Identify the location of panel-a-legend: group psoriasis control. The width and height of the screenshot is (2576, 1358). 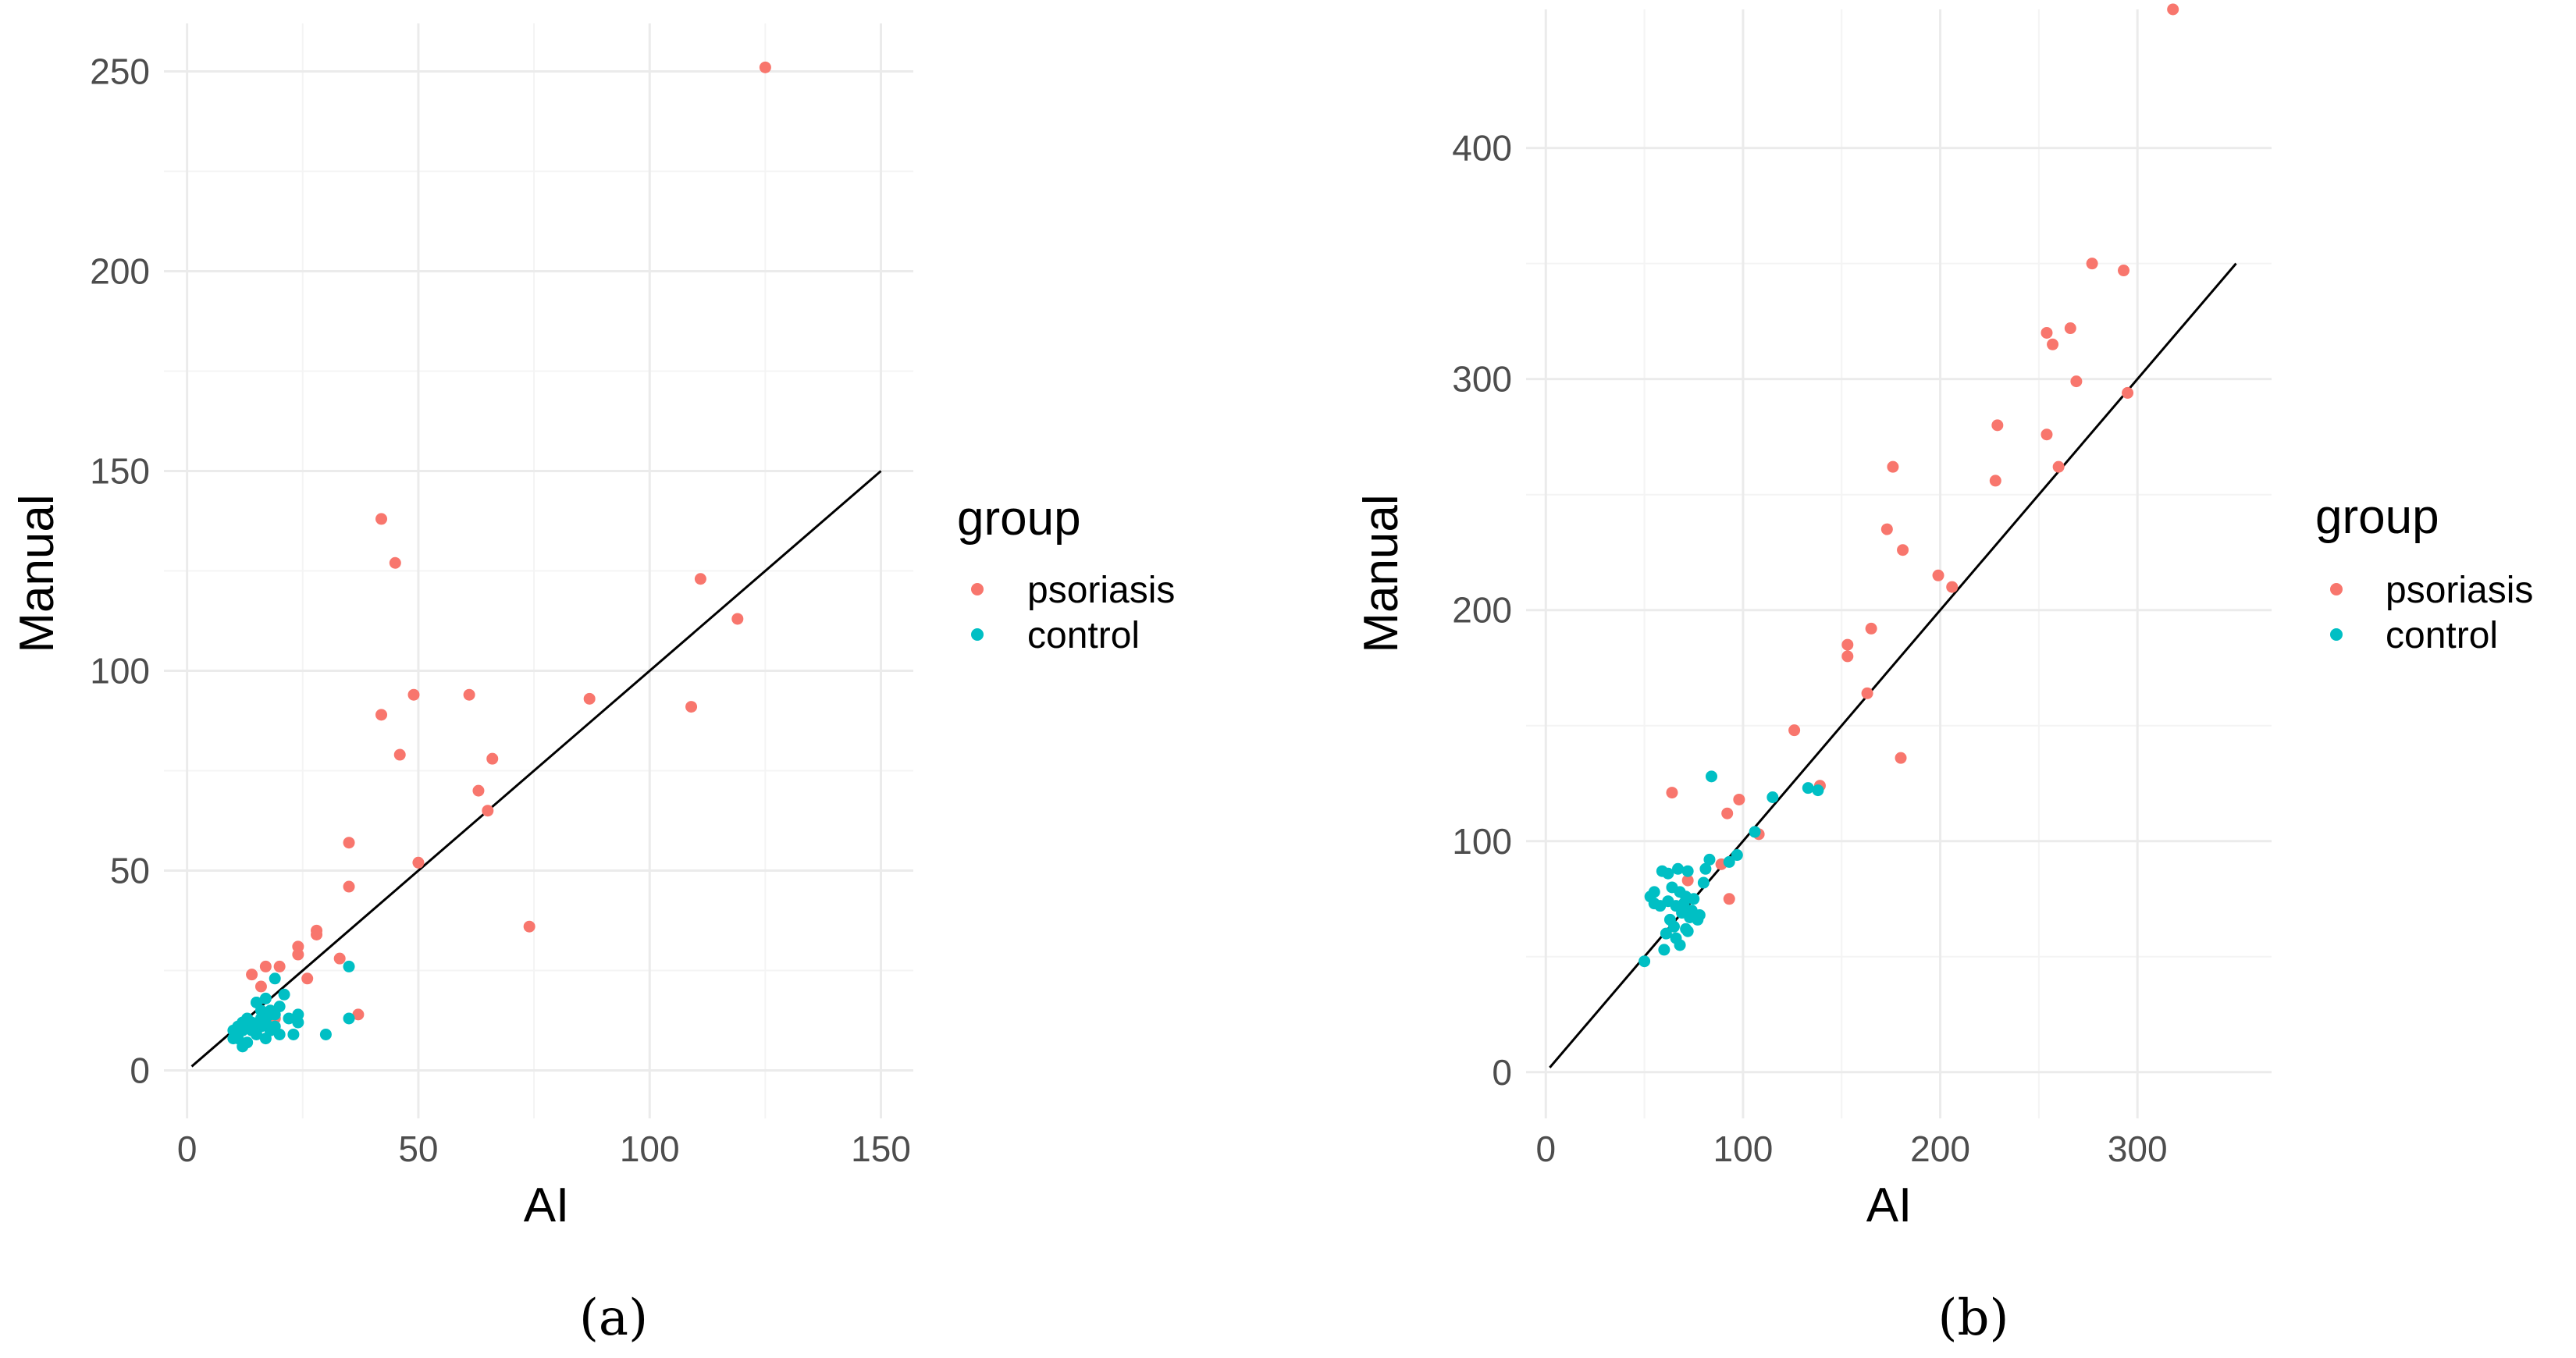
(1066, 574).